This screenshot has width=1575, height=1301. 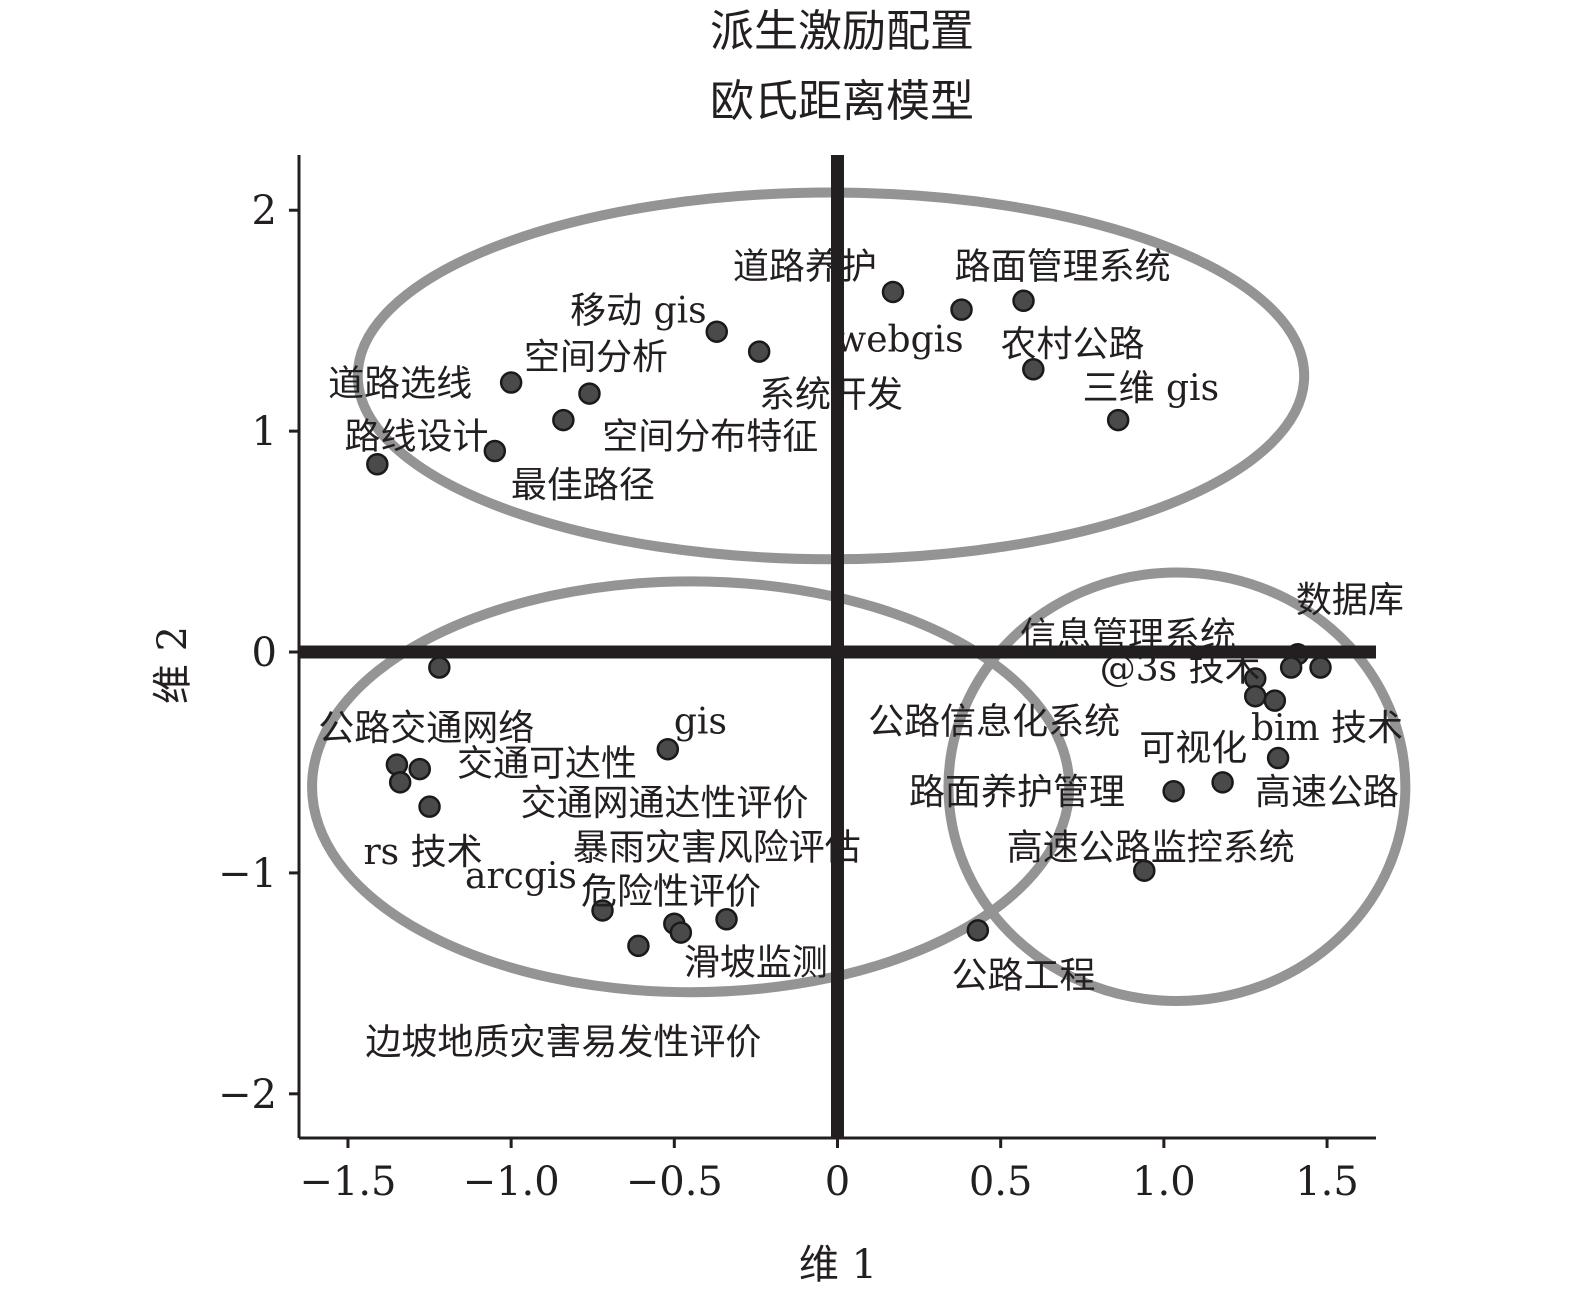 What do you see at coordinates (1063, 266) in the screenshot?
I see `point-label: 路面管理系统` at bounding box center [1063, 266].